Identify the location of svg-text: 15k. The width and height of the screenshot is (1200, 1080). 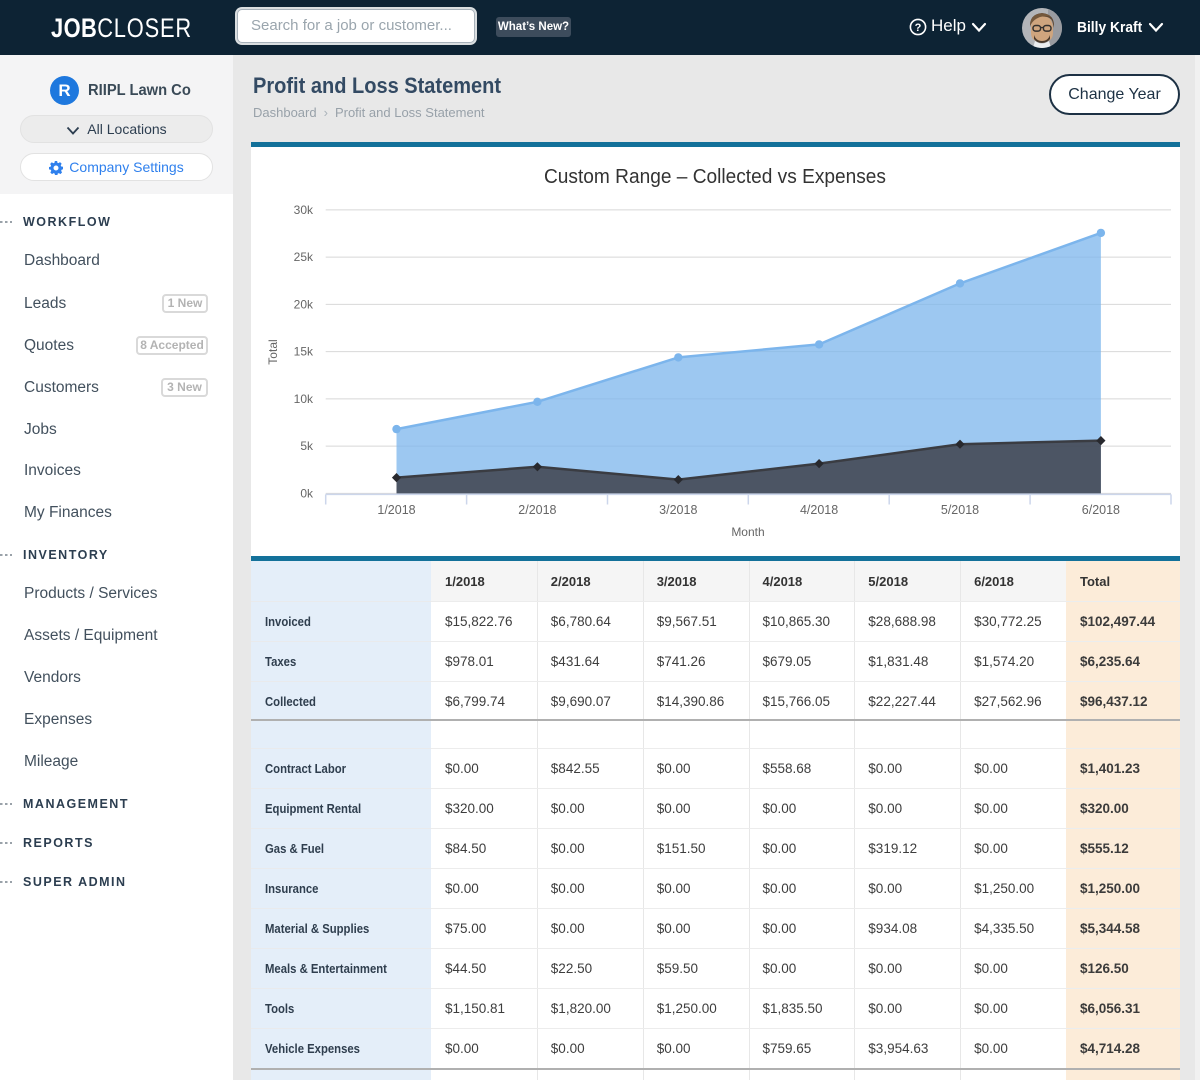
(304, 352).